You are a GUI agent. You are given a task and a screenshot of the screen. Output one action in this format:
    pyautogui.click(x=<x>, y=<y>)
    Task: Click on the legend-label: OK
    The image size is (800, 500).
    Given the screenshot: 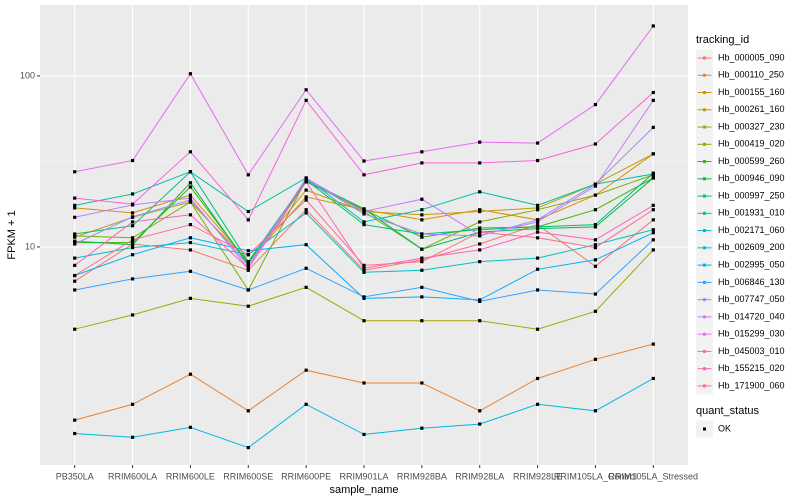 What is the action you would take?
    pyautogui.click(x=724, y=428)
    